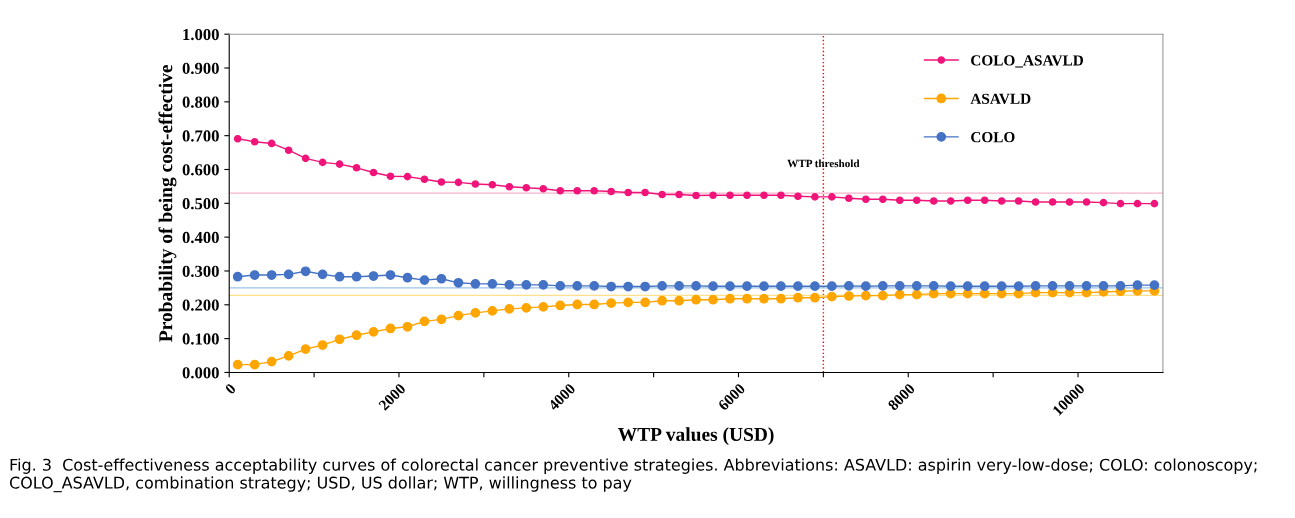 This screenshot has width=1295, height=518. Describe the element at coordinates (993, 137) in the screenshot. I see `legend-label: COLO` at that location.